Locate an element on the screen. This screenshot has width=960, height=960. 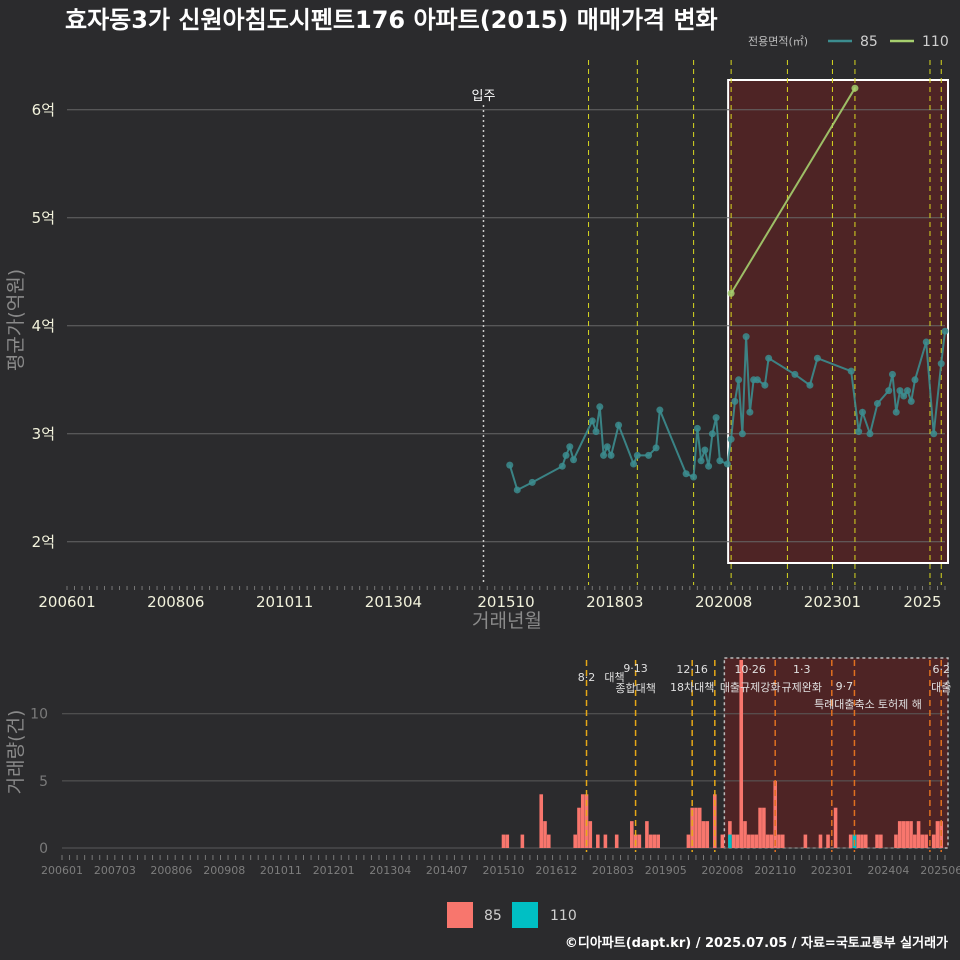
policy-name-label: 종합대책 is located at coordinates (635, 688).